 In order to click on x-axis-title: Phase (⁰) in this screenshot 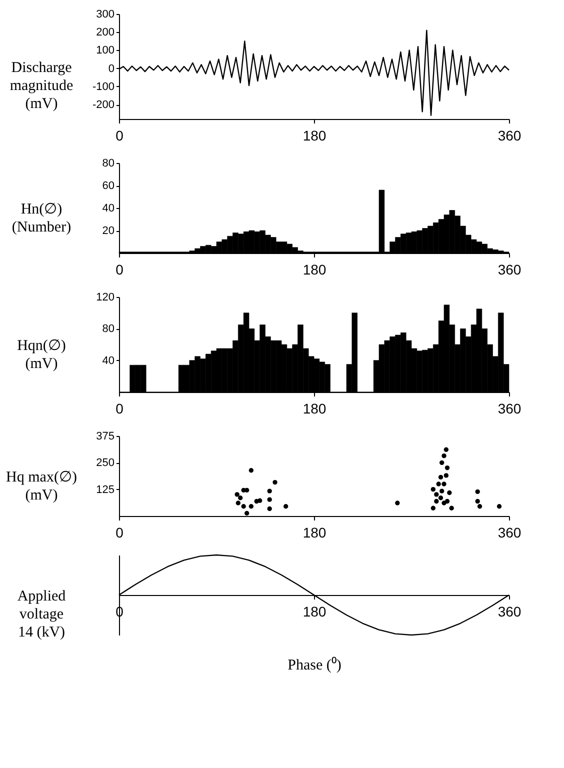, I will do `click(315, 665)`.